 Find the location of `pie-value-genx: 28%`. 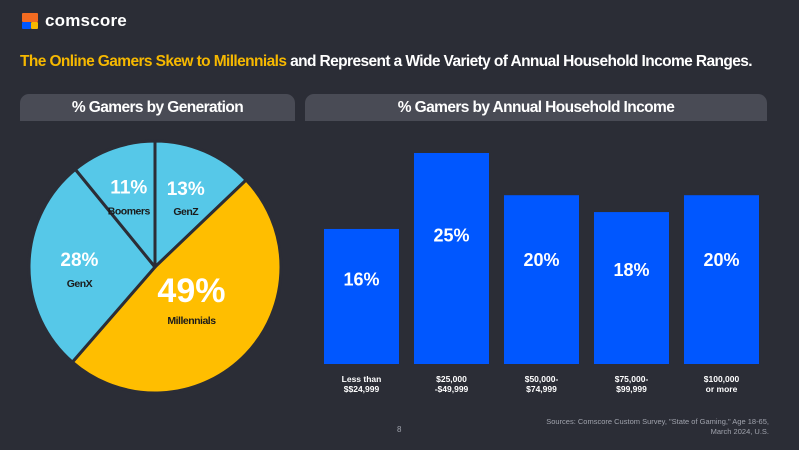

pie-value-genx: 28% is located at coordinates (79, 260).